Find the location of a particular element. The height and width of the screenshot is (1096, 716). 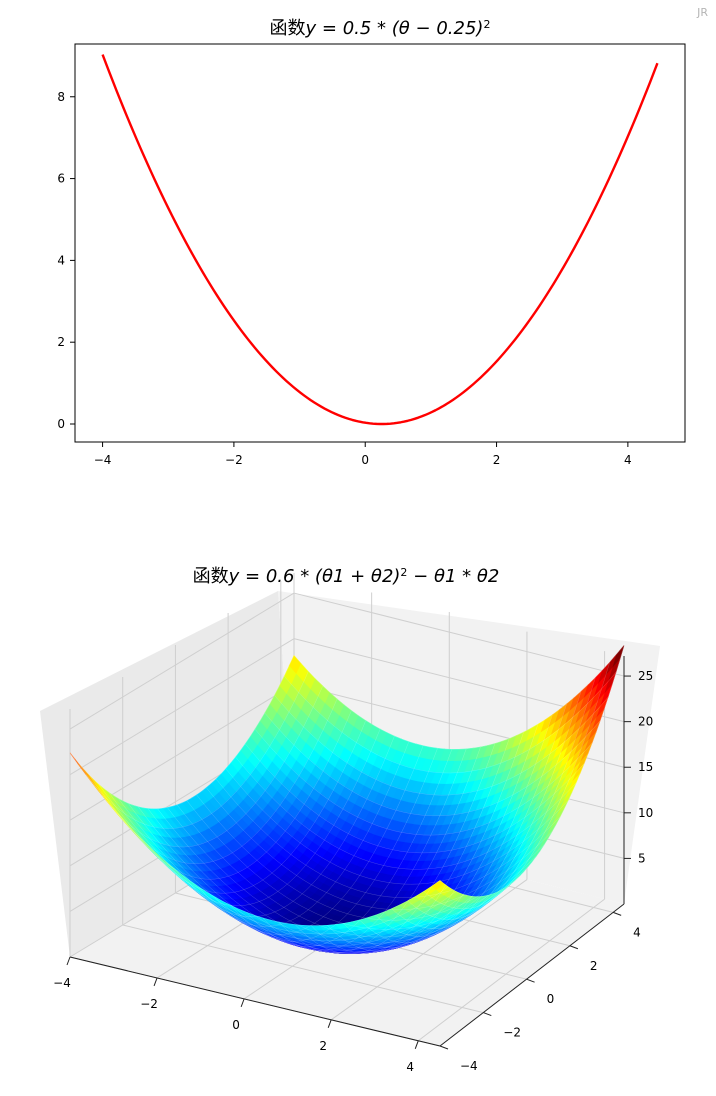

chart2-title: 函数y = 0.6 * (θ1 + θ2)2 − θ1 * θ2 is located at coordinates (346, 577).